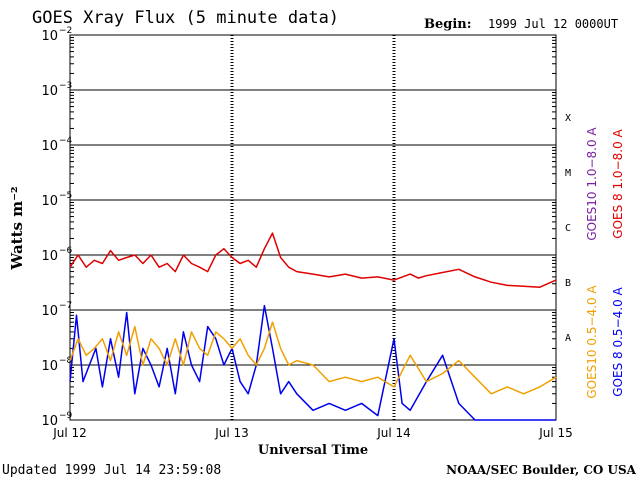 The image size is (640, 480). What do you see at coordinates (231, 433) in the screenshot?
I see `x-tick-label: Jul 13` at bounding box center [231, 433].